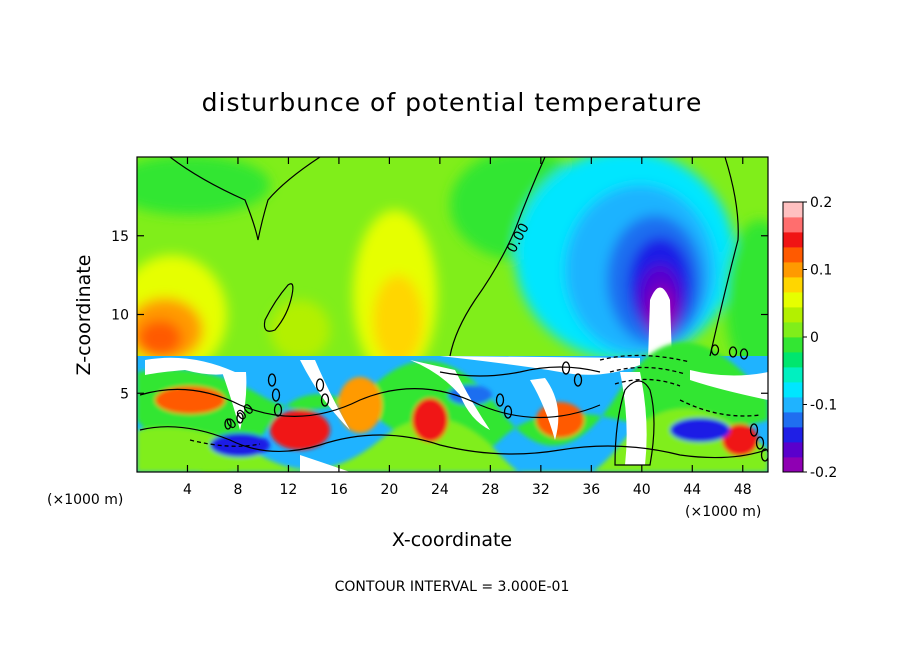 The height and width of the screenshot is (654, 904). Describe the element at coordinates (452, 540) in the screenshot. I see `x-axis-label: X-coordinate` at that location.